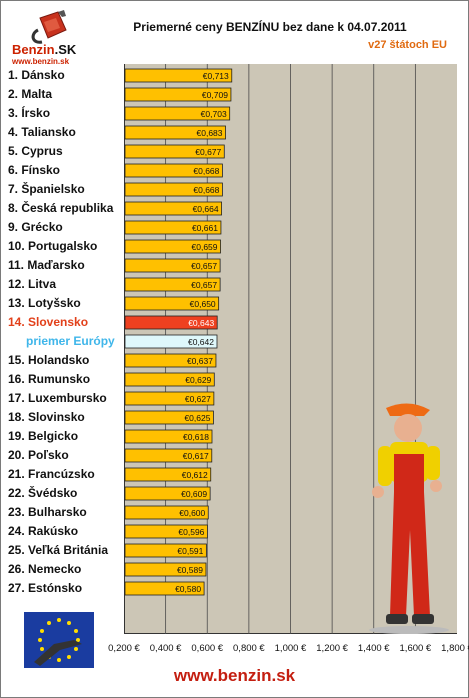  Describe the element at coordinates (29, 113) in the screenshot. I see `category-label: 3. Írsko` at that location.